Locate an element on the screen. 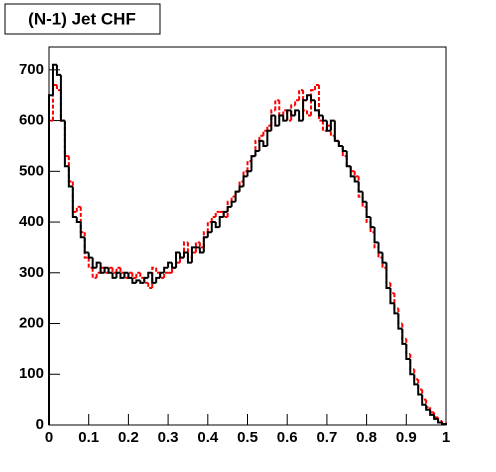 Image resolution: width=496 pixels, height=472 pixels. x-tick-label: 0.5 is located at coordinates (247, 437).